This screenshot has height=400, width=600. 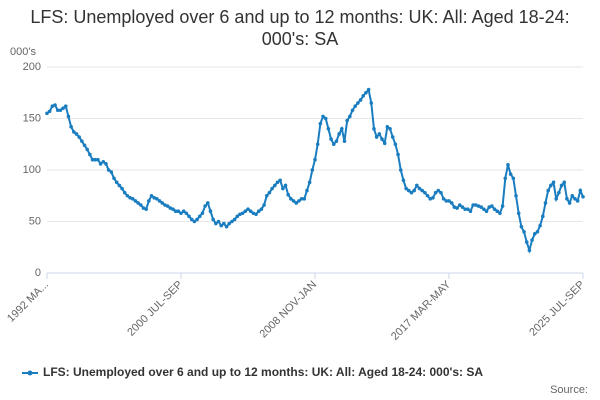 I want to click on x-tick-label: 2008 NOV-JAN, so click(x=289, y=310).